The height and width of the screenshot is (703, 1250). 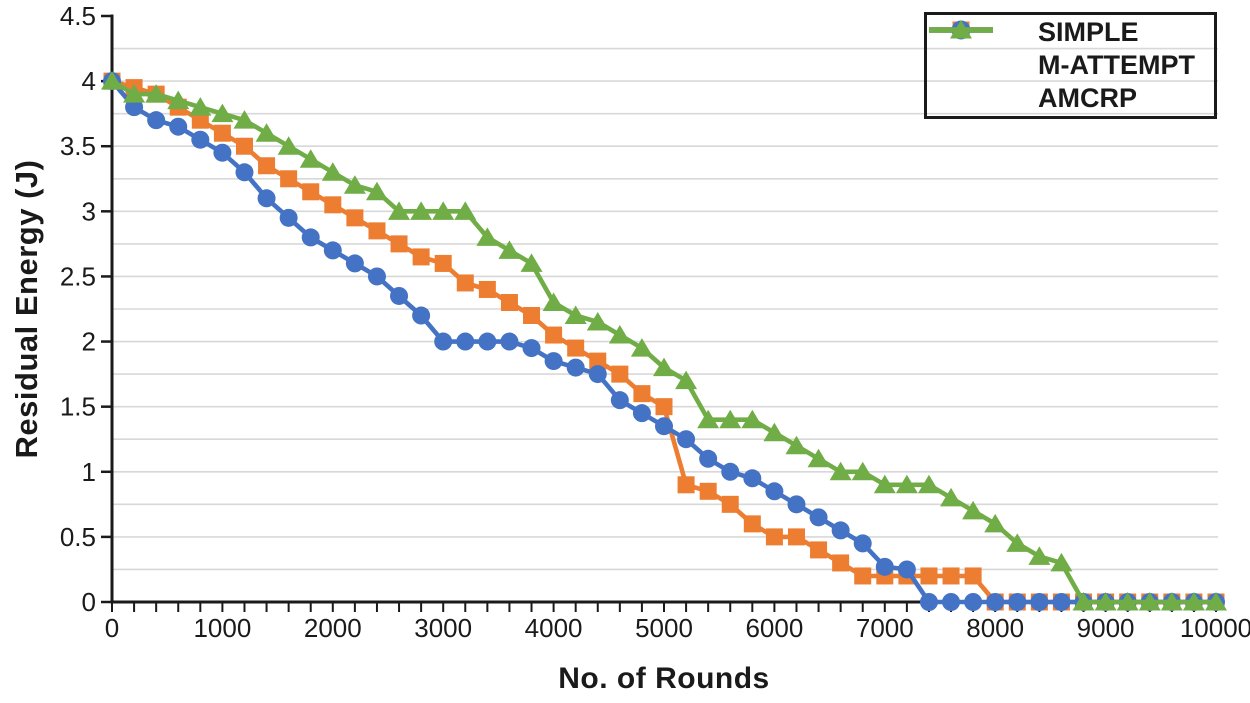 What do you see at coordinates (78, 407) in the screenshot?
I see `y-tick-label: 1.5` at bounding box center [78, 407].